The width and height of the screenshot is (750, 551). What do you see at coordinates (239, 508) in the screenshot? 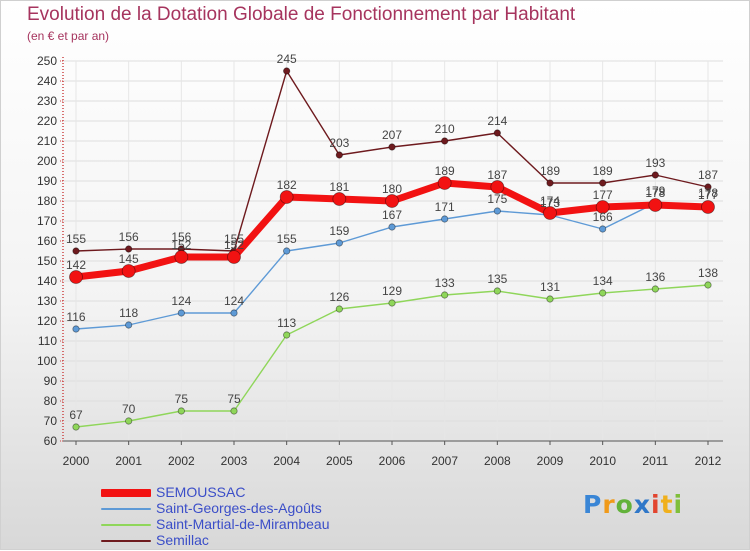
I see `legend-label: Saint-Georges-des-Agoûts` at bounding box center [239, 508].